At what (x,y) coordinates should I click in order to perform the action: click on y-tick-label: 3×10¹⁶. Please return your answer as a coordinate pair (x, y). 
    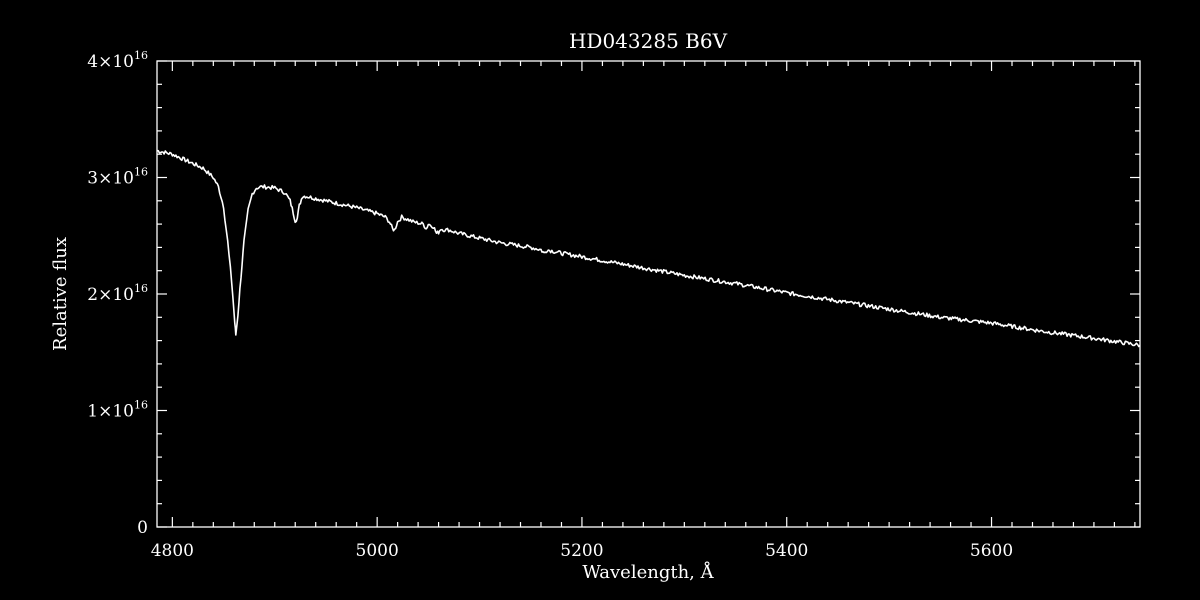
    Looking at the image, I should click on (117, 177).